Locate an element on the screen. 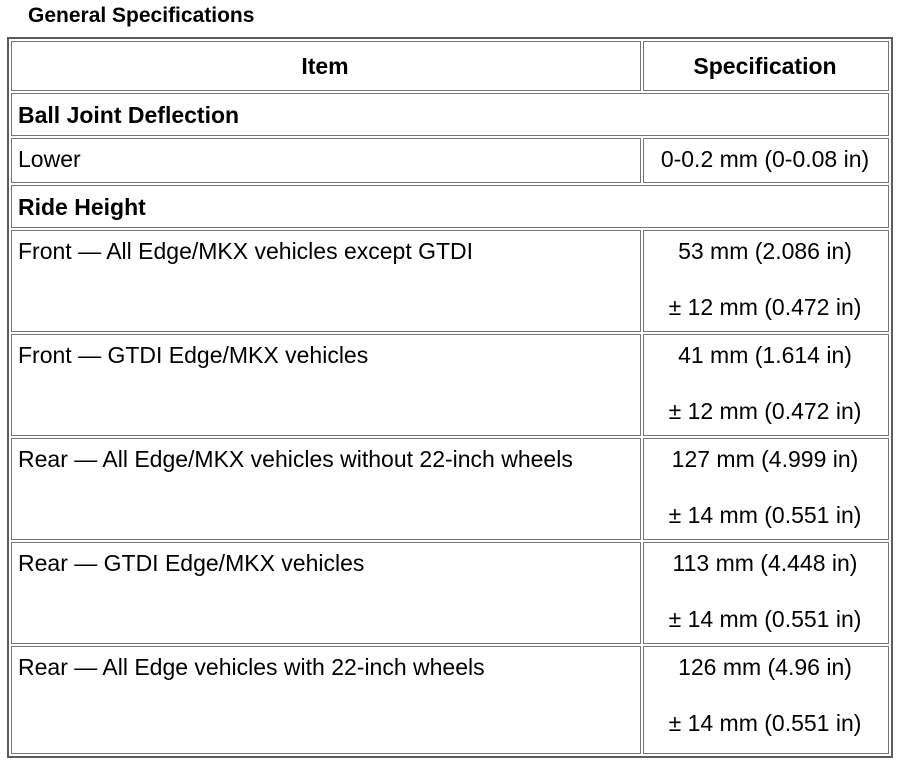 The image size is (900, 764). spec-cell: 127 mm (4.999 in) ± 14 mm (0.551 in) is located at coordinates (766, 489).